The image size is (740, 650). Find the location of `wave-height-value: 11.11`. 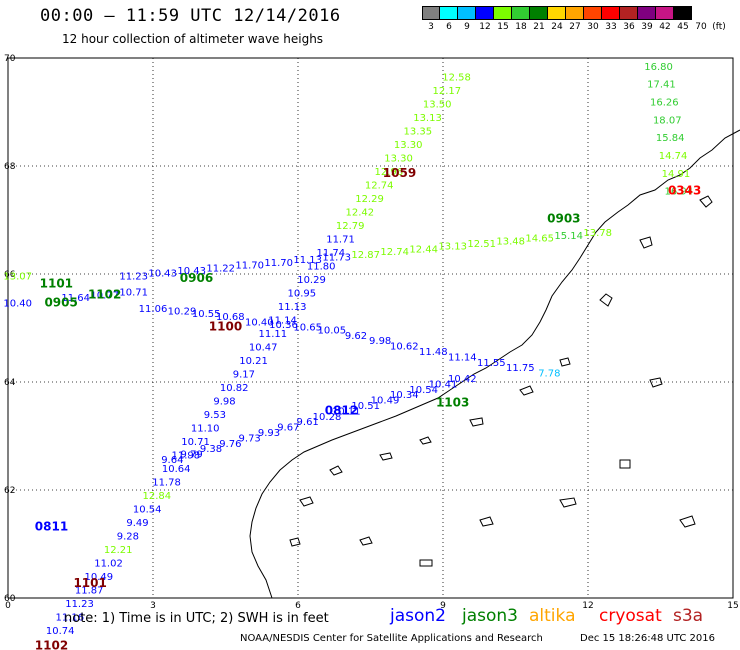

wave-height-value: 11.11 is located at coordinates (273, 334).